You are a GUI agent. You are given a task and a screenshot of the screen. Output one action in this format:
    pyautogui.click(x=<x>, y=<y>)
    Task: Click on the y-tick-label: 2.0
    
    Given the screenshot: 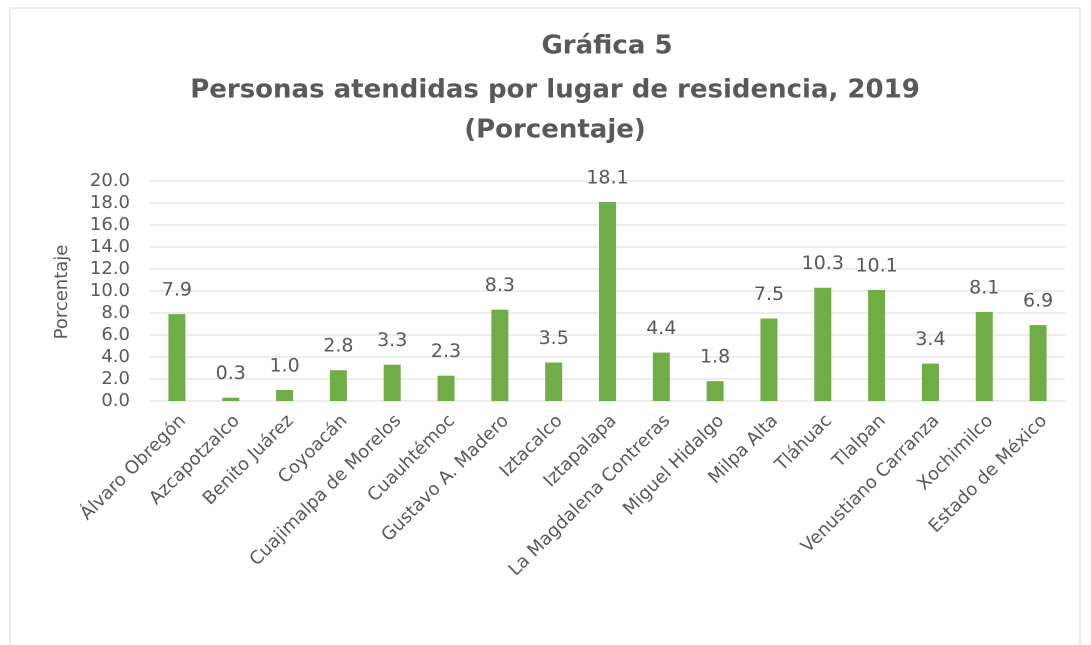 What is the action you would take?
    pyautogui.click(x=115, y=378)
    